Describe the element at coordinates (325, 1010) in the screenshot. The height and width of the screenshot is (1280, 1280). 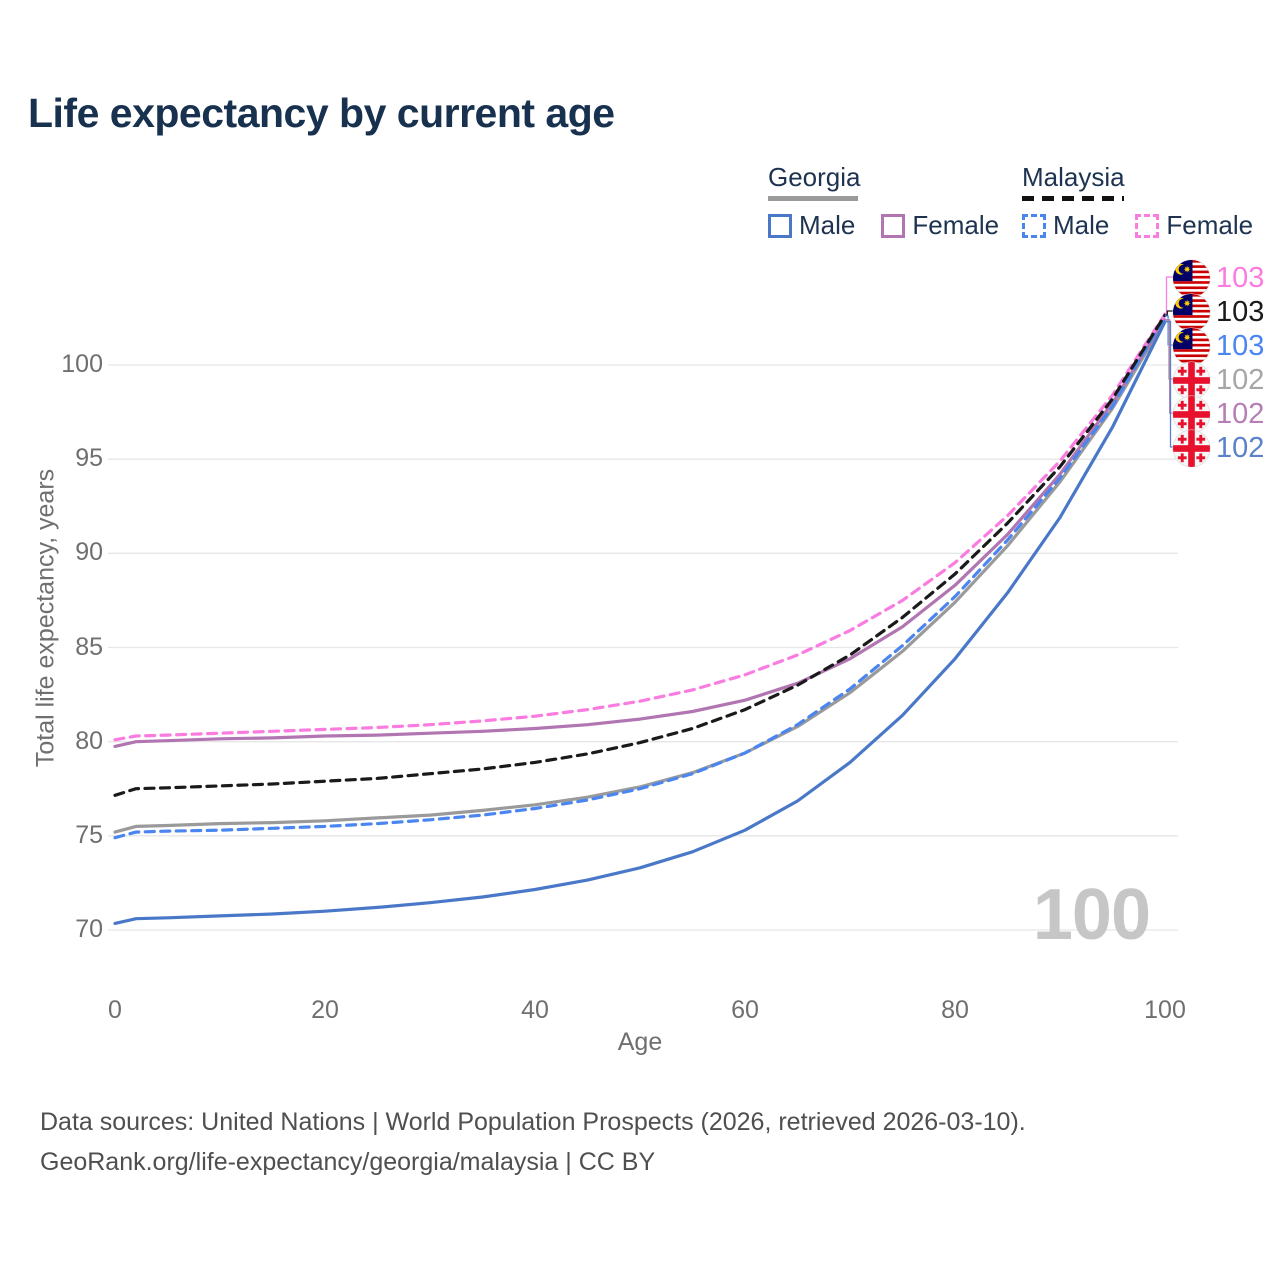
I see `x-tick-20: 20` at that location.